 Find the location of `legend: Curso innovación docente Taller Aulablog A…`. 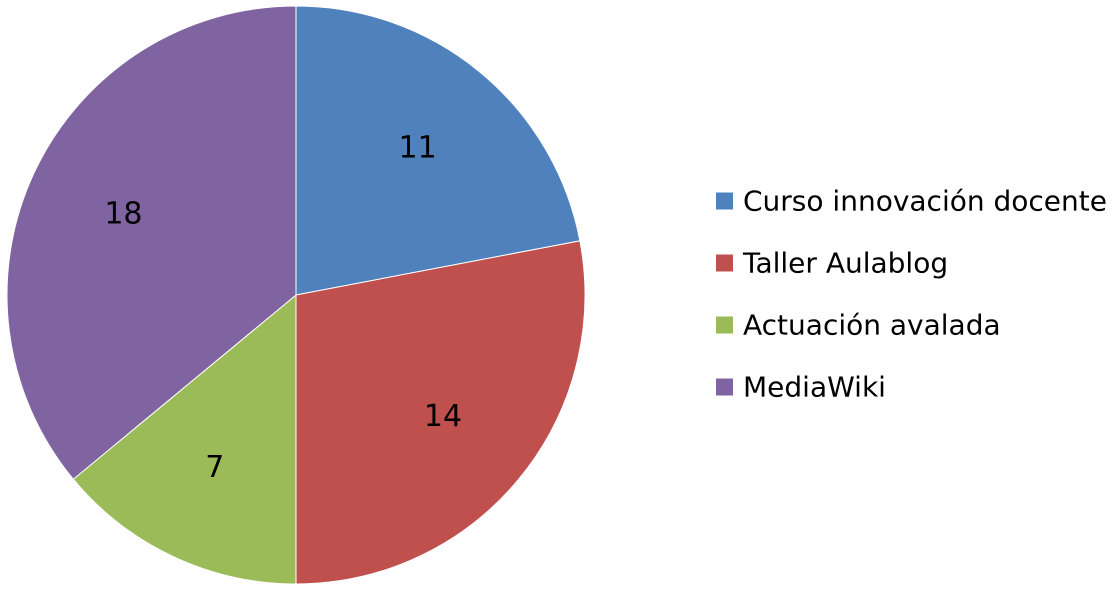

legend: Curso innovación docente Taller Aulablog A… is located at coordinates (911, 294).